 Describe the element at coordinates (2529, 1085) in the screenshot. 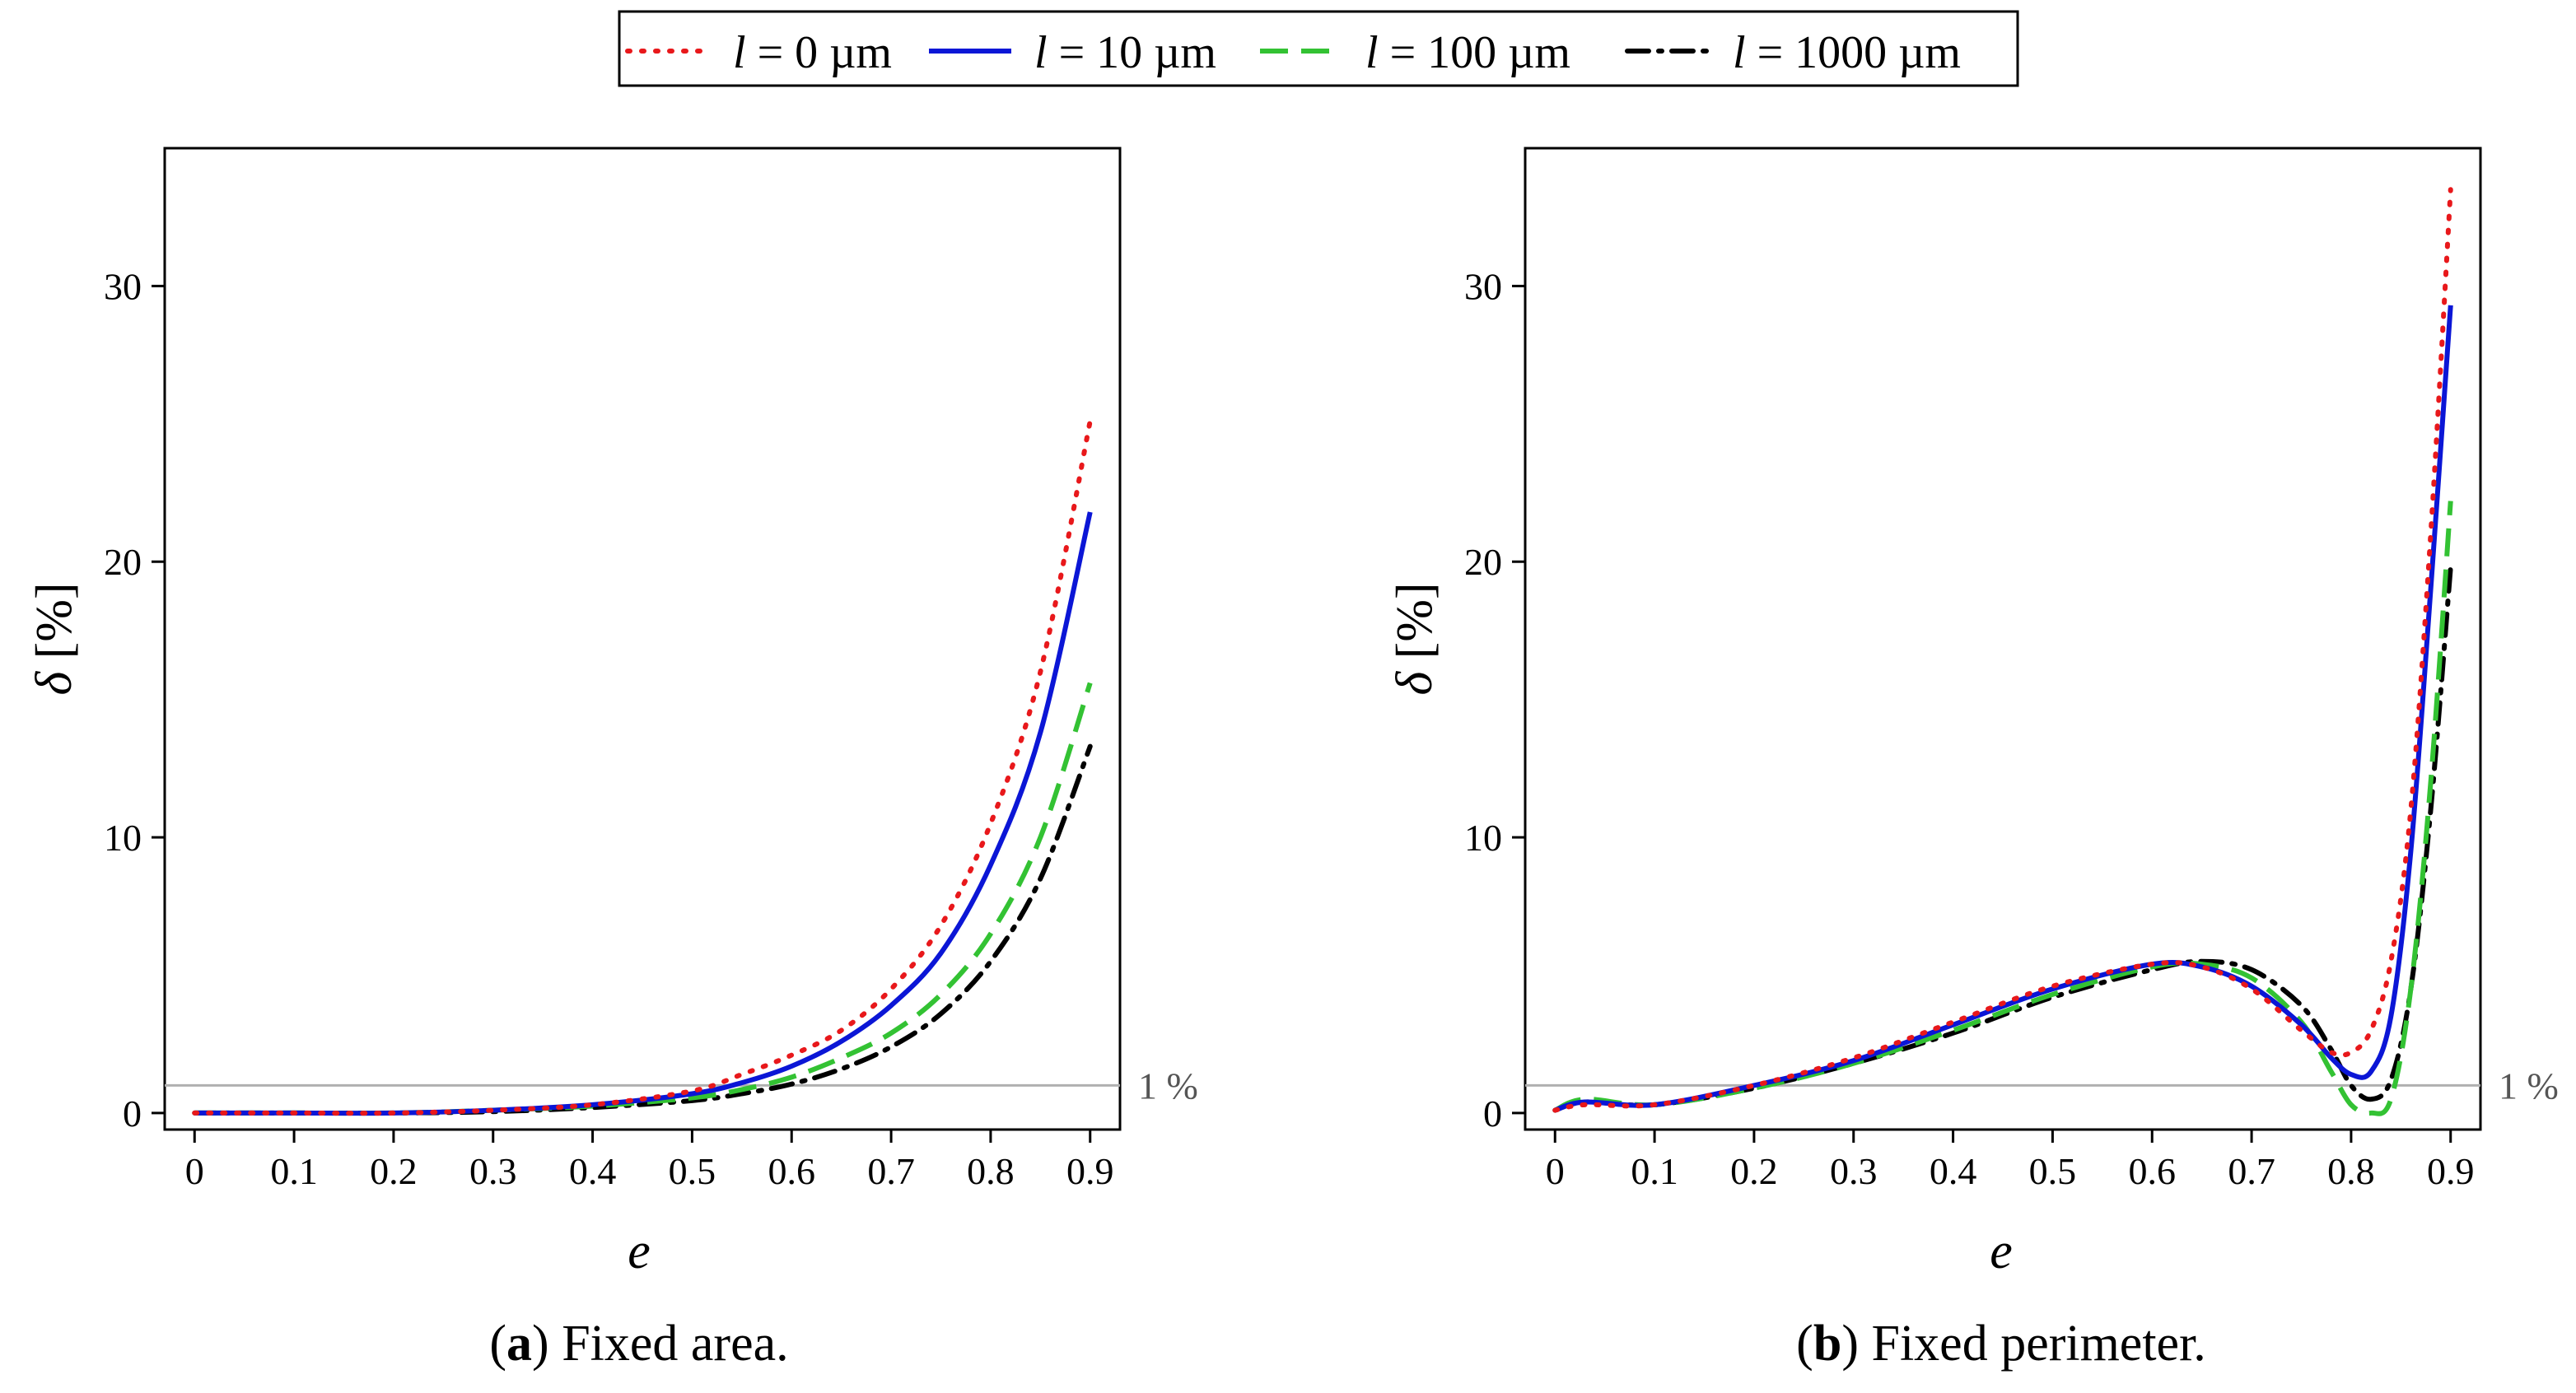

I see `panel-b-reference-label: 1 %` at that location.